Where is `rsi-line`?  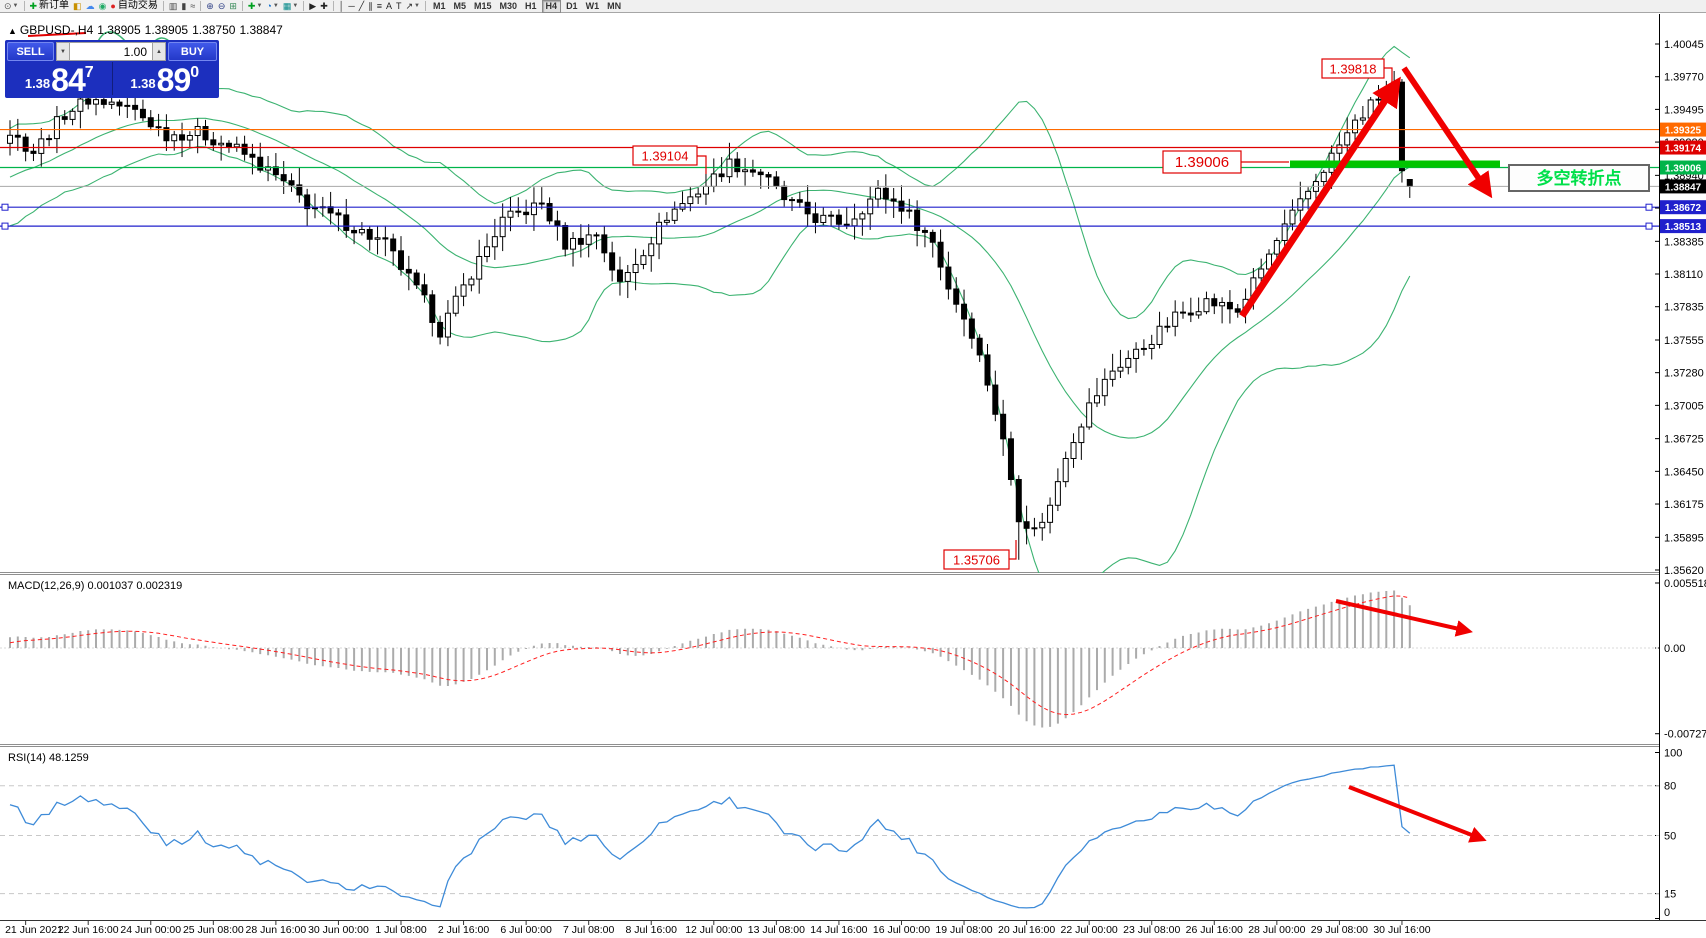 rsi-line is located at coordinates (710, 836).